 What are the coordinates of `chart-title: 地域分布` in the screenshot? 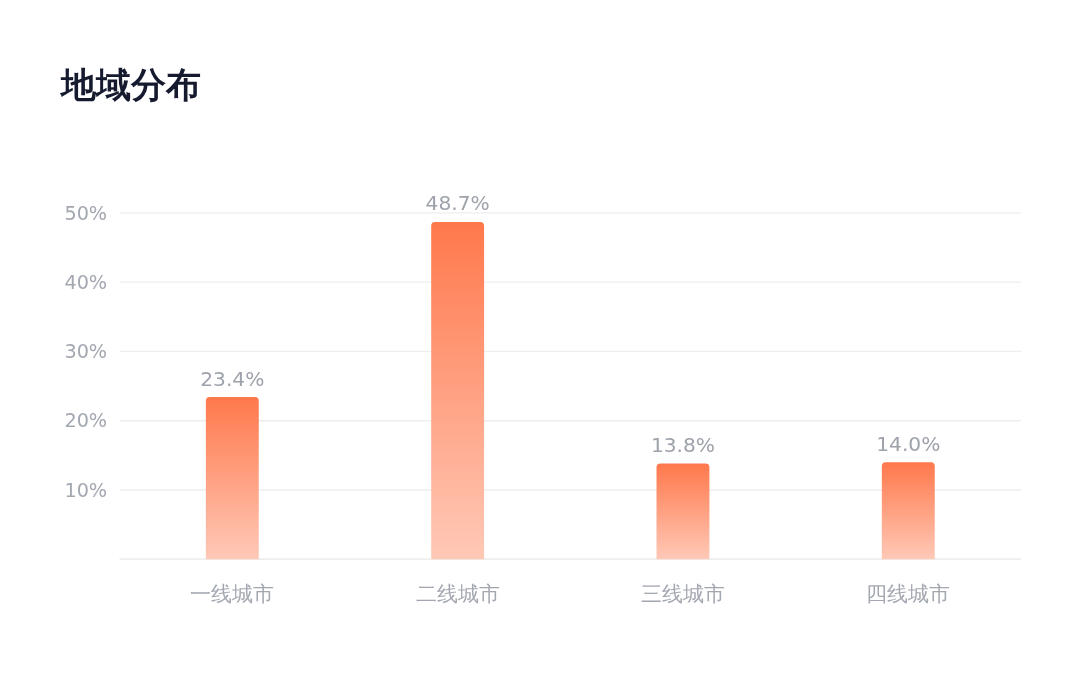 It's located at (129, 85).